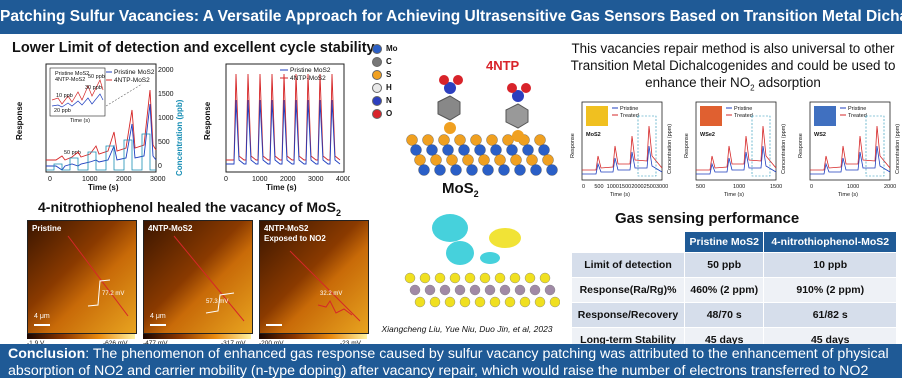  Describe the element at coordinates (734, 195) in the screenshot. I see `mini-xlabel: Time (s)` at that location.